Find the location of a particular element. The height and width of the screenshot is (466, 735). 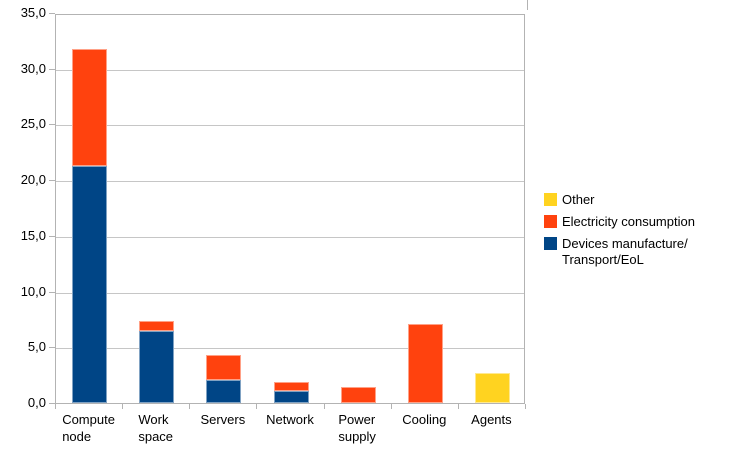

y-axis-label: 30,0 is located at coordinates (33, 68).